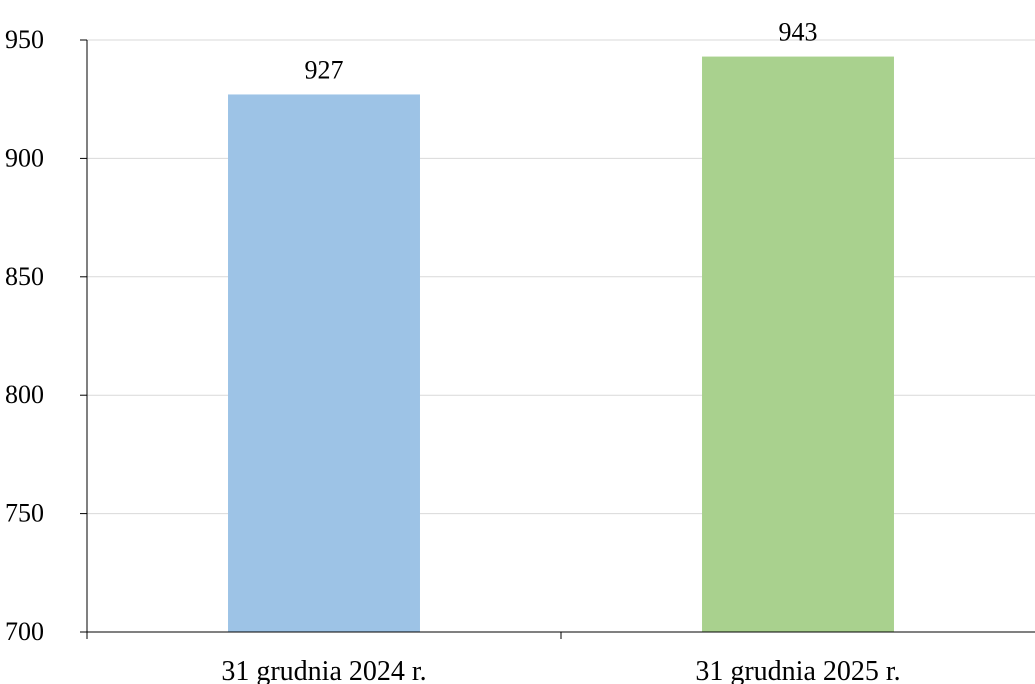 The height and width of the screenshot is (684, 1035). What do you see at coordinates (493, 658) in the screenshot?
I see `x-axis-ticks: 31 grudnia 2024 r. 31 grudnia 2025 r.` at bounding box center [493, 658].